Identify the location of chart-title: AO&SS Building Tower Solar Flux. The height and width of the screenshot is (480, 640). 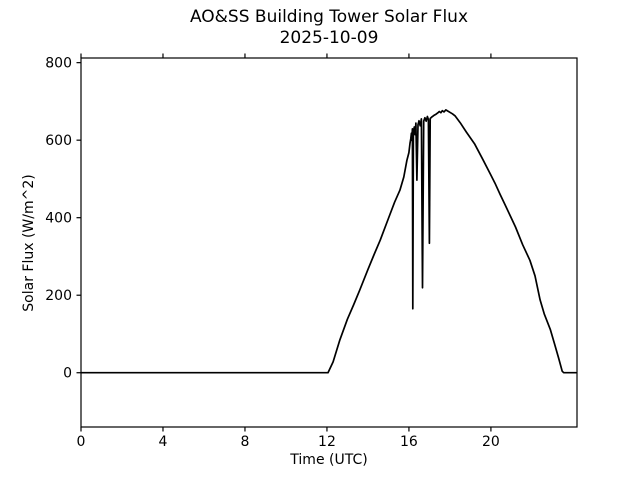
(329, 17).